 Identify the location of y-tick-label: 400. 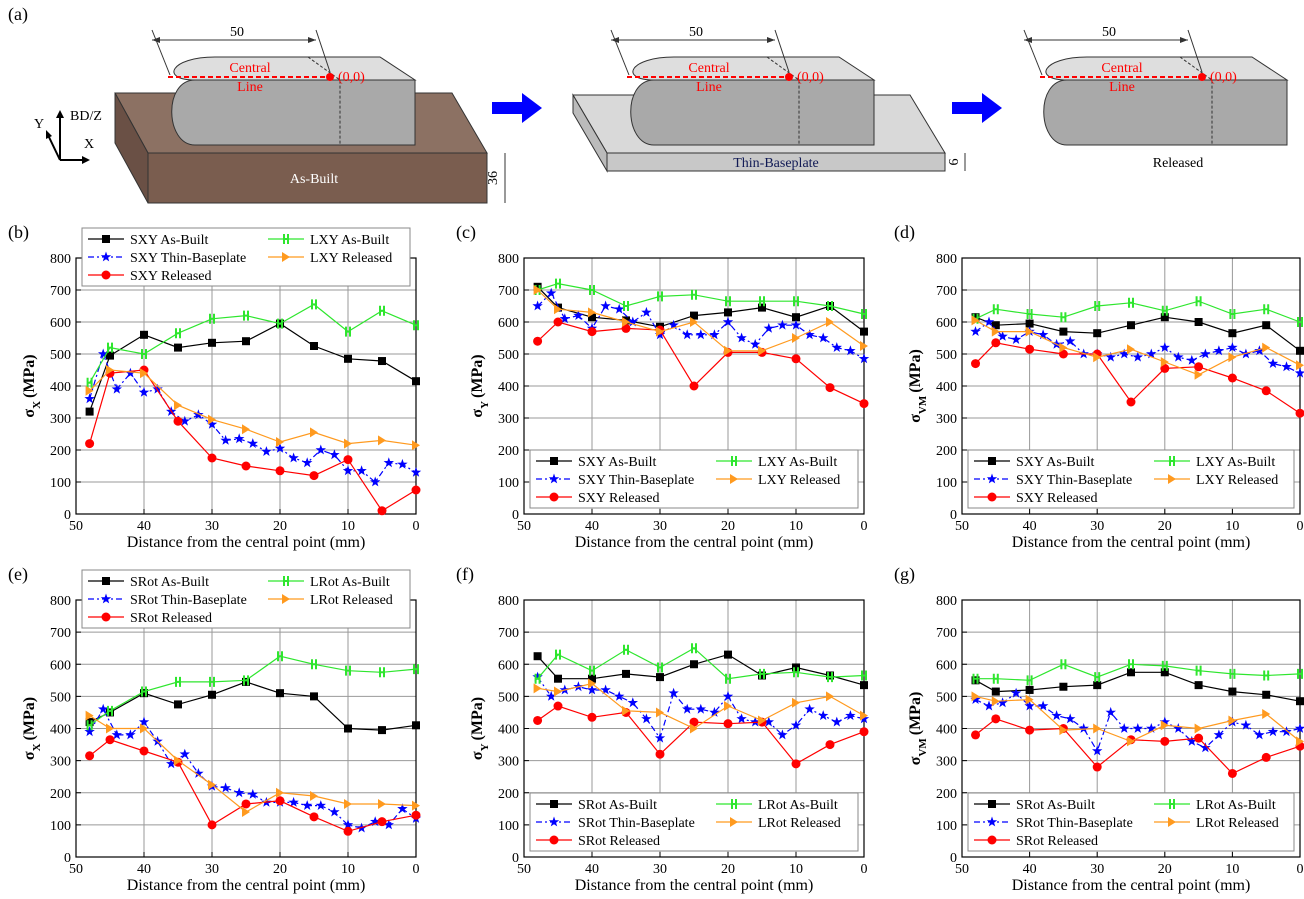
(508, 387).